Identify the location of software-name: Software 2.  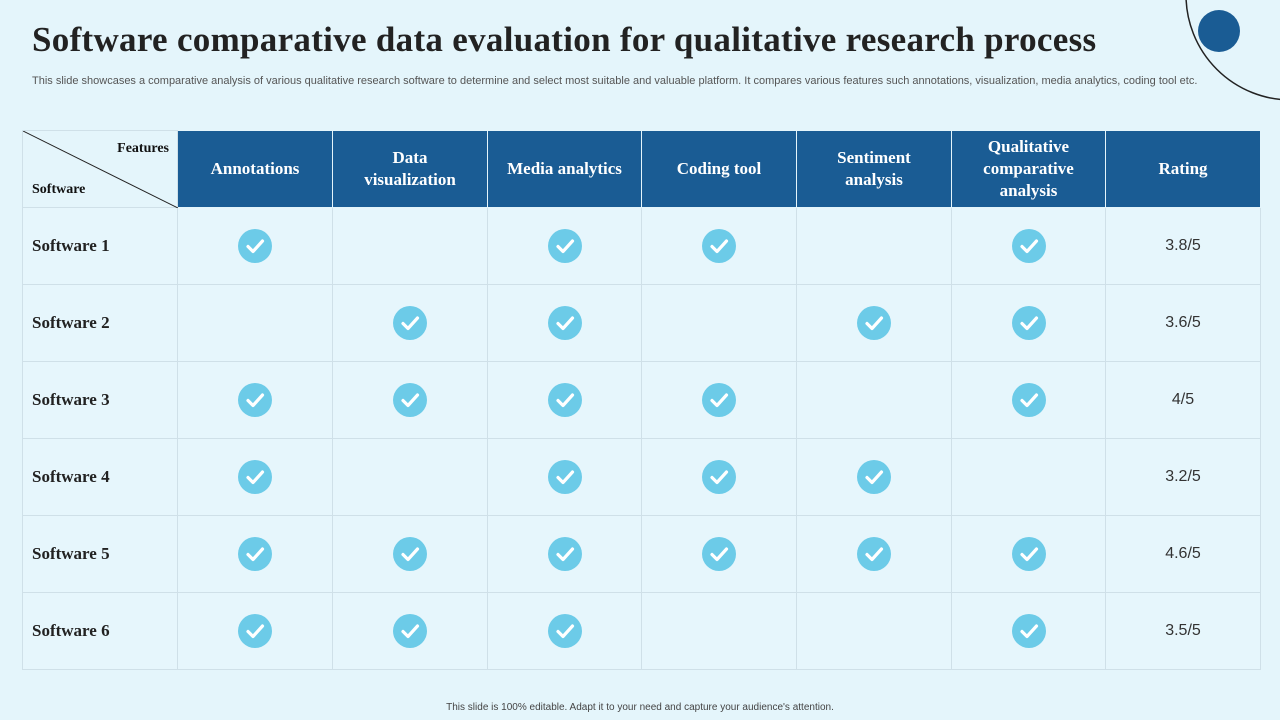
(100, 323).